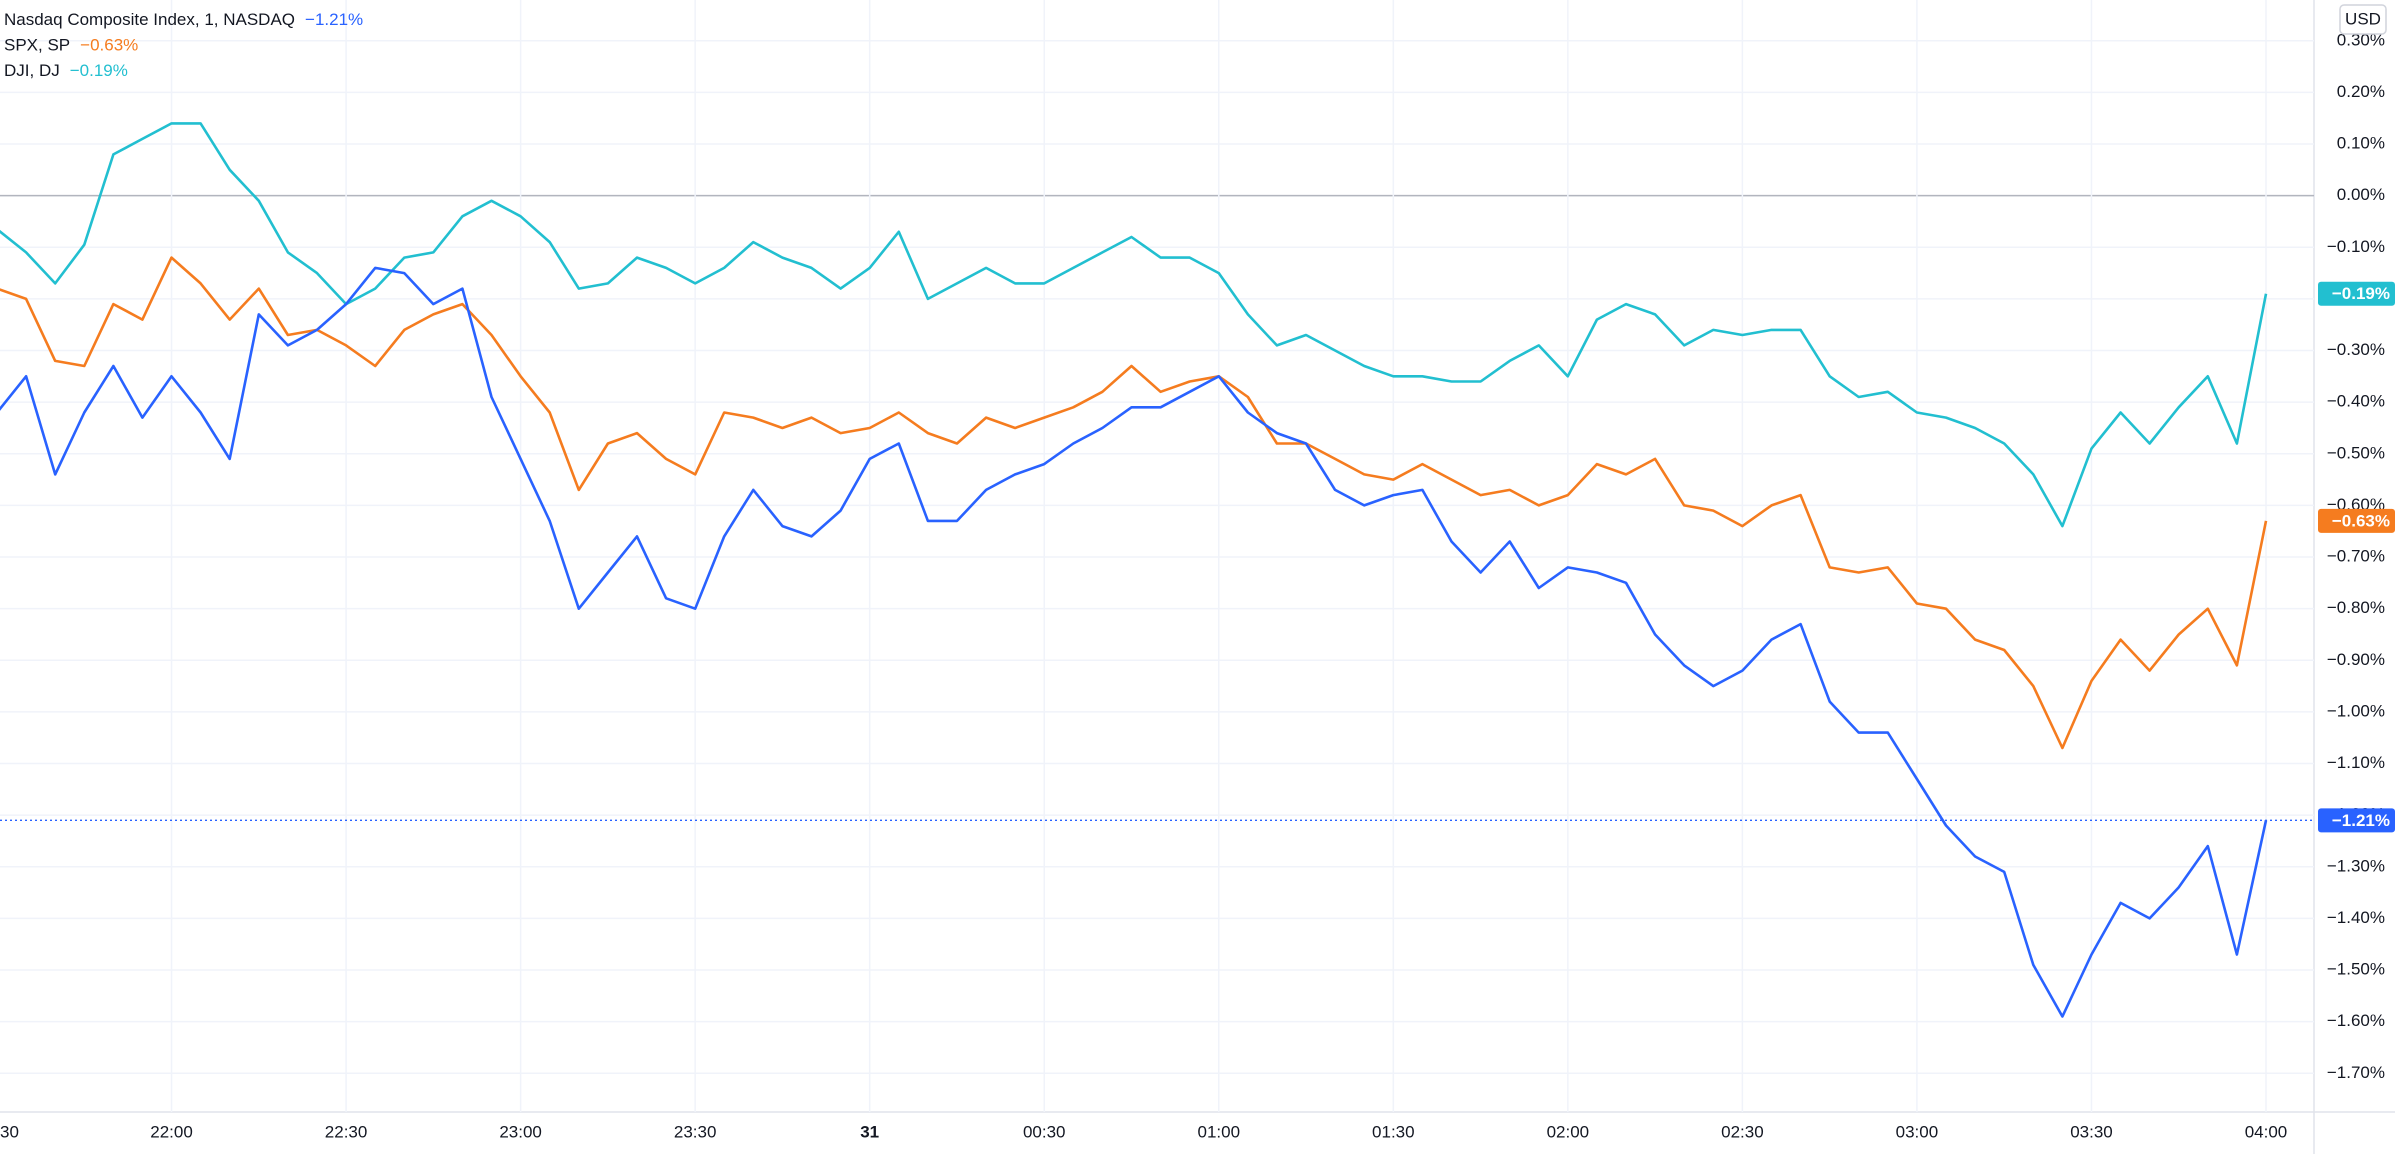 Image resolution: width=2395 pixels, height=1154 pixels. What do you see at coordinates (2356, 762) in the screenshot?
I see `y-tick-label: −1.10%` at bounding box center [2356, 762].